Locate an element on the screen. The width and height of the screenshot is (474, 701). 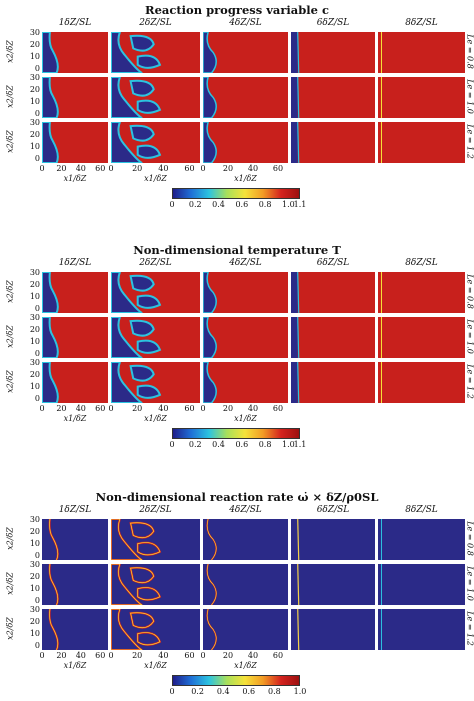
colorbar-tick-label: 0.8 is located at coordinates (265, 204).